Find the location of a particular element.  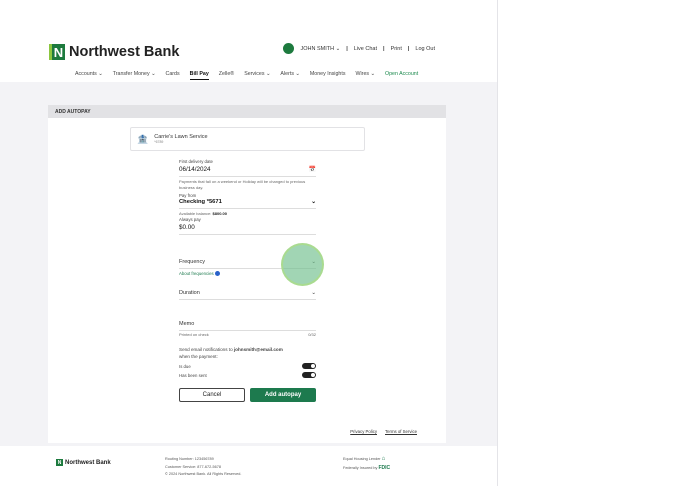

live-chat-link: Live Chat is located at coordinates (365, 48).